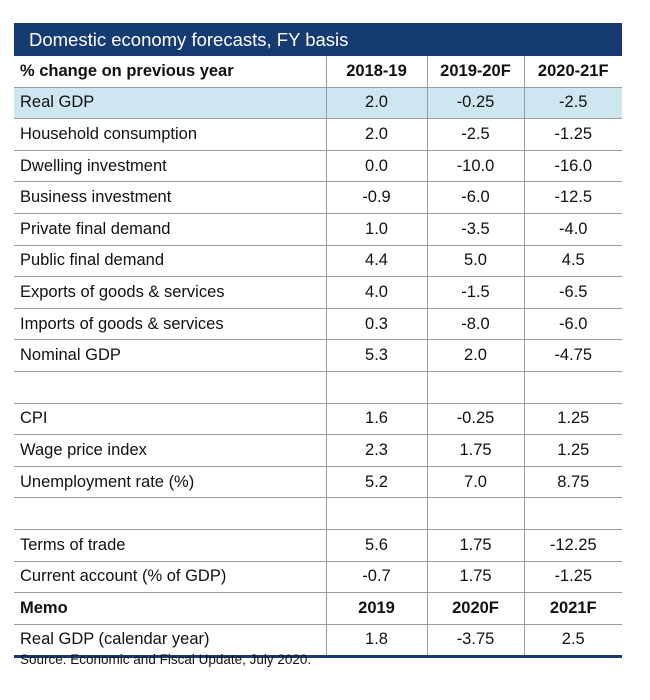  I want to click on table-row: Real GDP 2.0 -0.25 -2.5, so click(318, 103).